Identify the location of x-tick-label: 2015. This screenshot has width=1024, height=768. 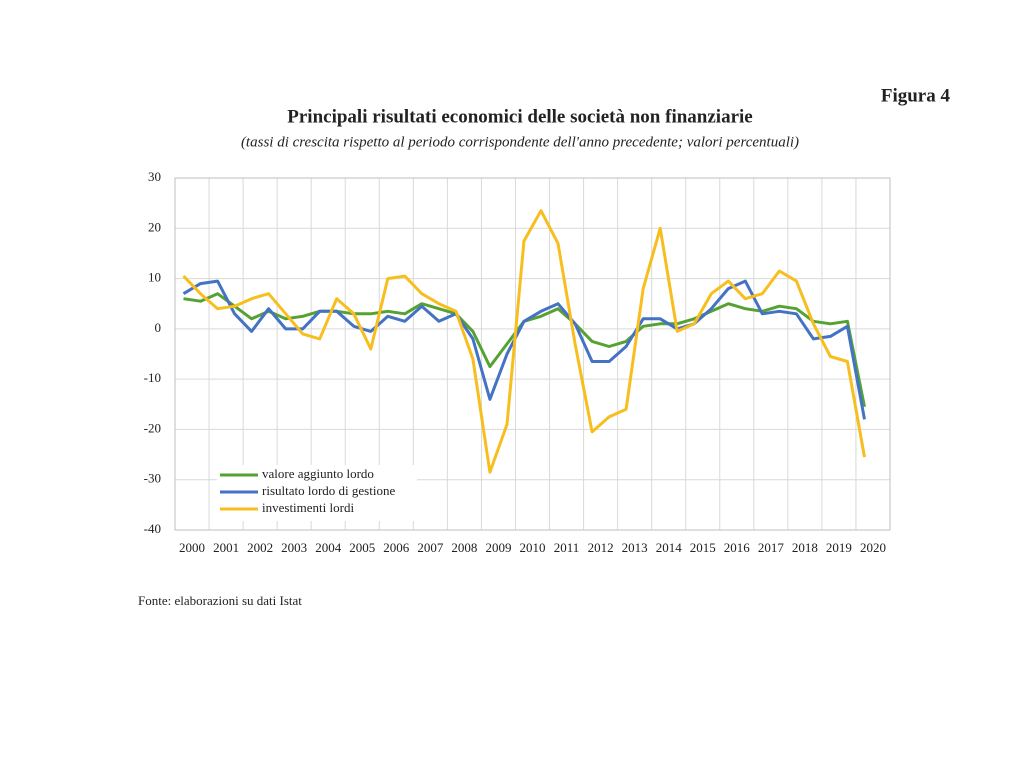
(703, 547).